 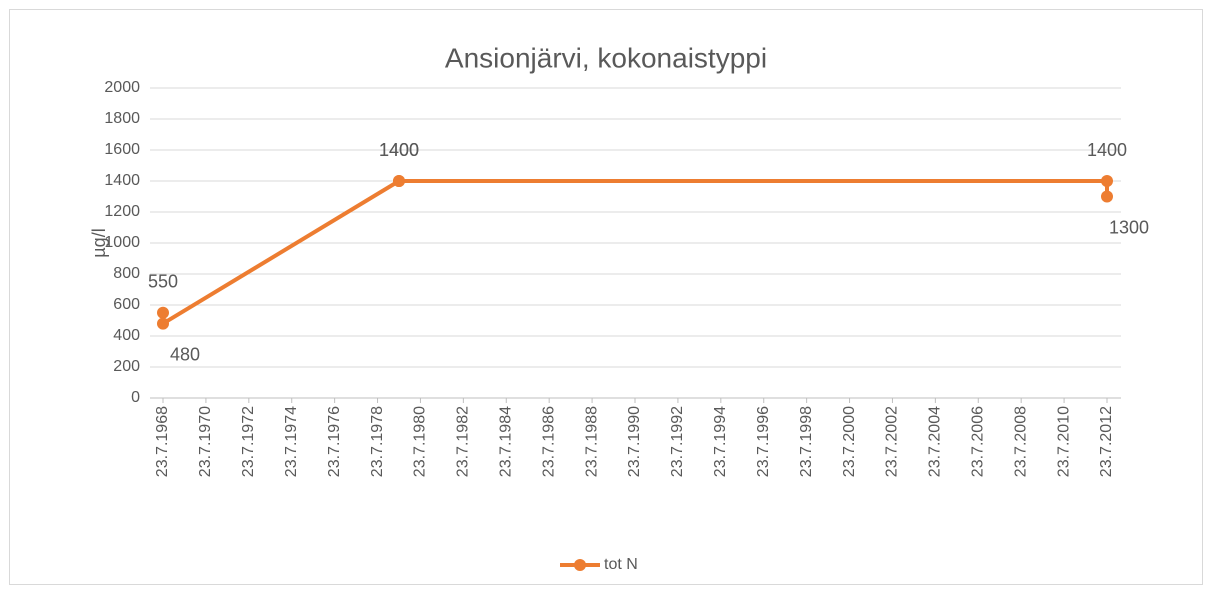 I want to click on y-tick-label: 1000, so click(x=122, y=242).